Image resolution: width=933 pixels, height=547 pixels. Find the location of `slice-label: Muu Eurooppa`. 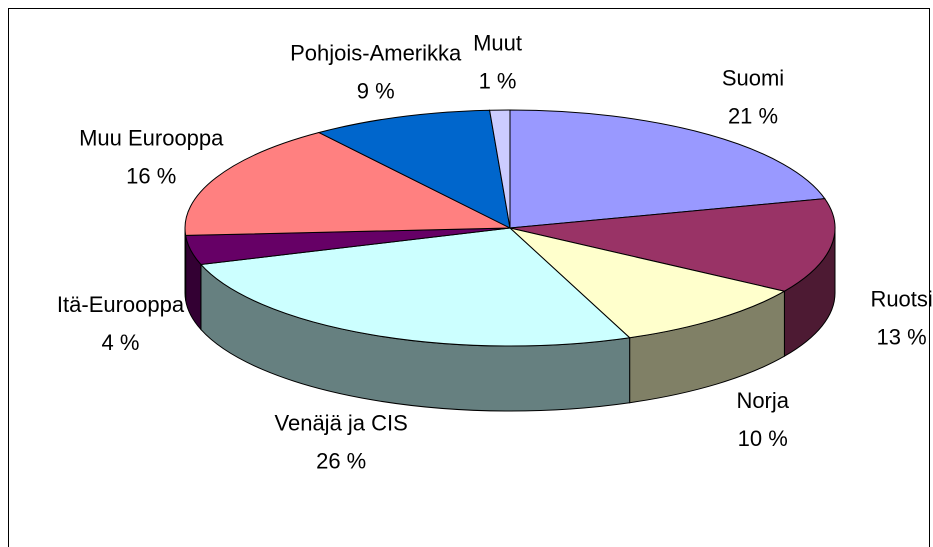

slice-label: Muu Eurooppa is located at coordinates (151, 137).